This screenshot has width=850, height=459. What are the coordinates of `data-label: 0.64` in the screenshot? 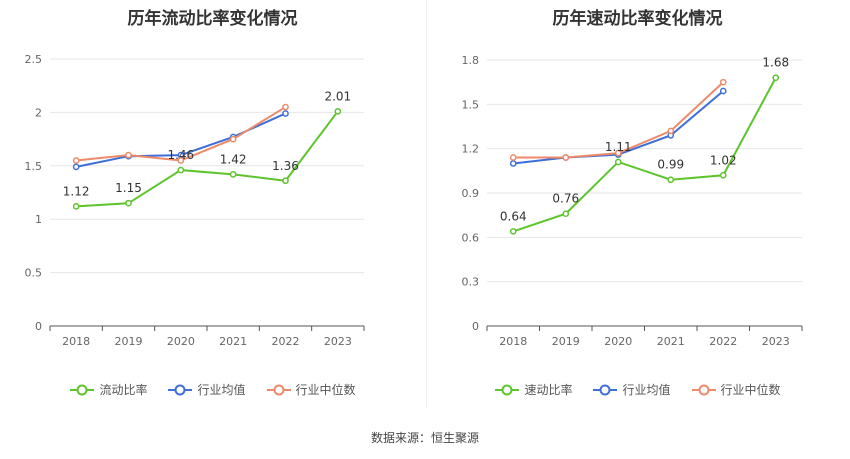 It's located at (513, 216).